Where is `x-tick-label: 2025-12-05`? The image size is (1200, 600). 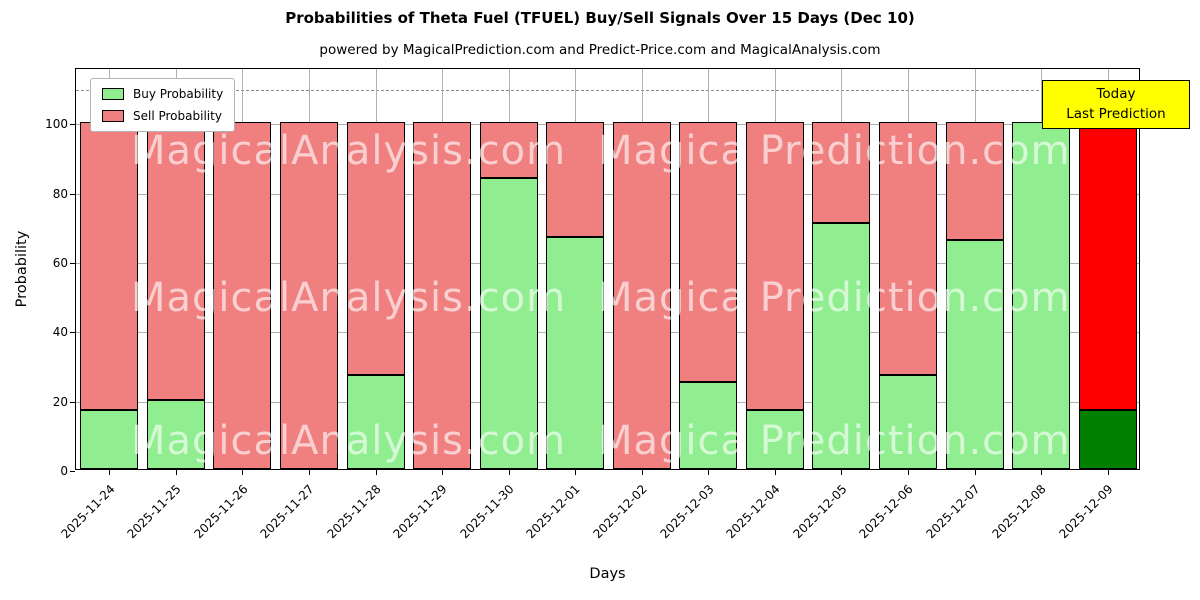
x-tick-label: 2025-12-05 is located at coordinates (820, 512).